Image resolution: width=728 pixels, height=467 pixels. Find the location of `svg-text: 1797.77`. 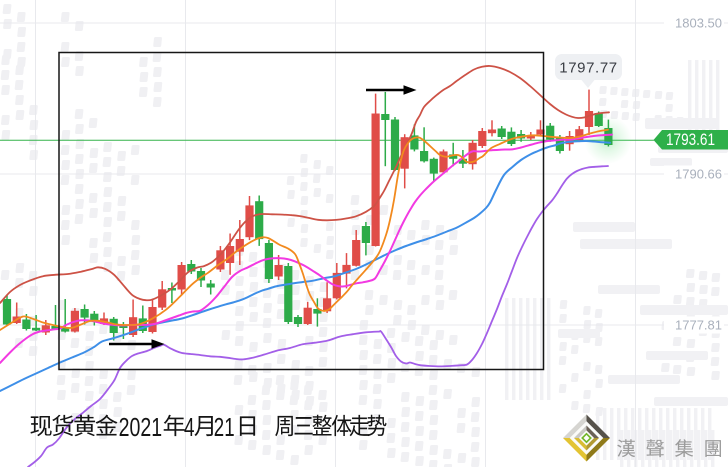

svg-text: 1797.77 is located at coordinates (588, 68).